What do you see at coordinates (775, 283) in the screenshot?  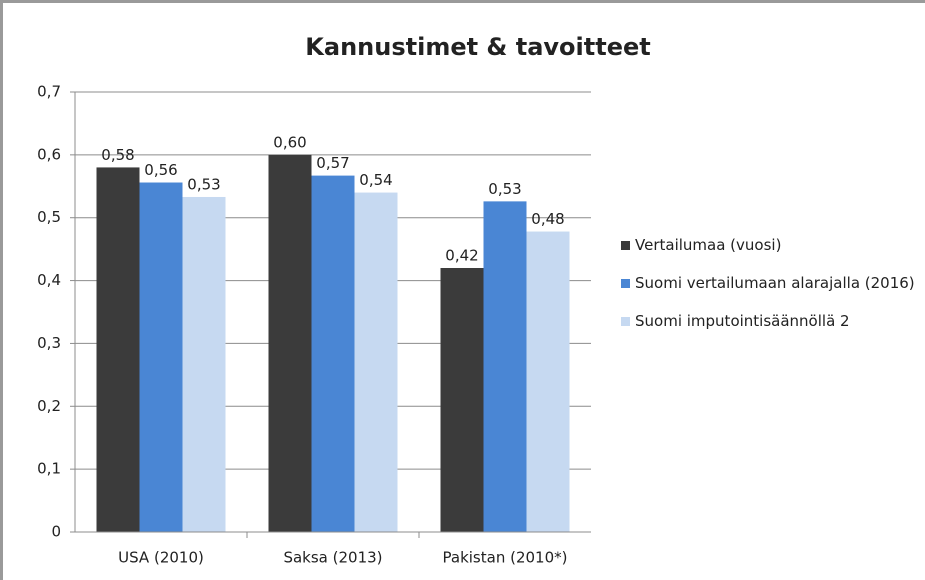 I see `legend-label: Suomi vertailumaan alarajalla (2016)` at bounding box center [775, 283].